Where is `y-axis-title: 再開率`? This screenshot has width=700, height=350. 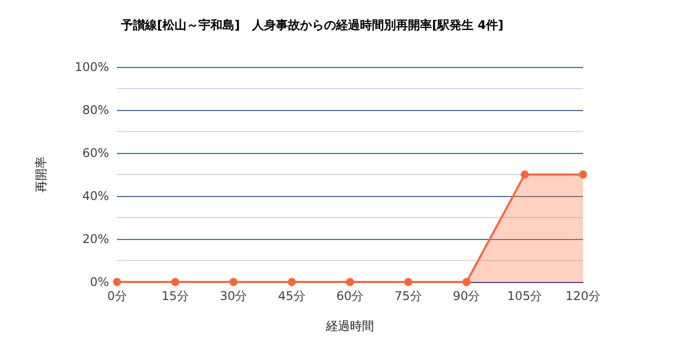
y-axis-title: 再開率 is located at coordinates (41, 174).